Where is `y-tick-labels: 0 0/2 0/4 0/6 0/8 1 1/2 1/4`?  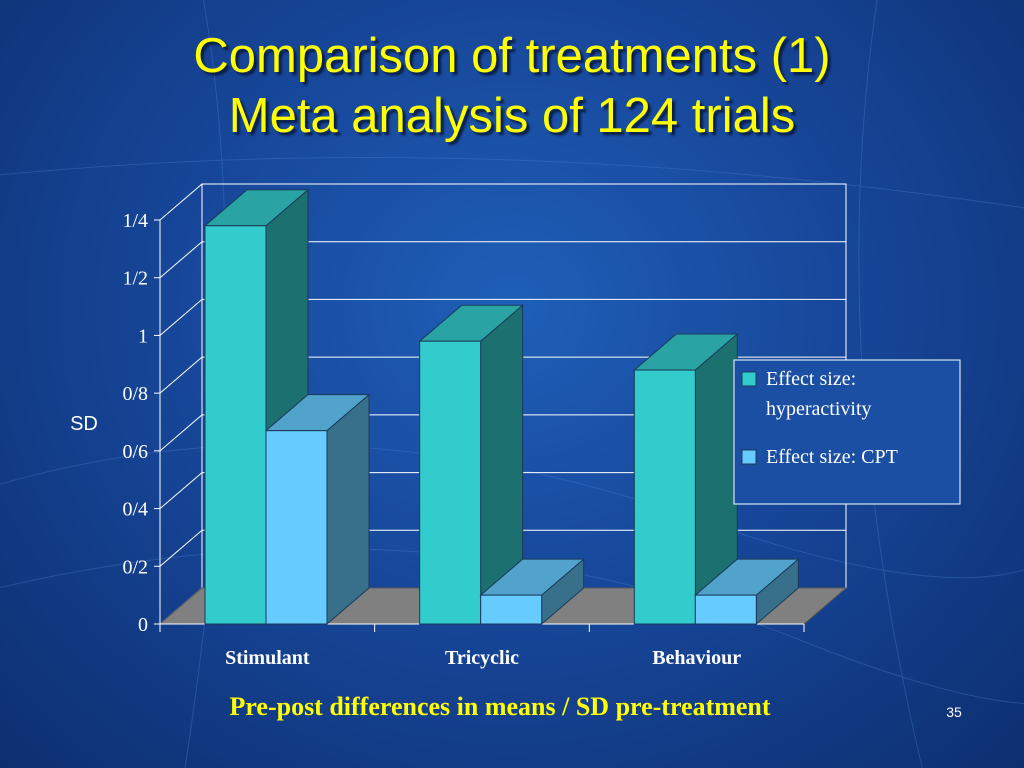 y-tick-labels: 0 0/2 0/4 0/6 0/8 1 1/2 1/4 is located at coordinates (135, 423).